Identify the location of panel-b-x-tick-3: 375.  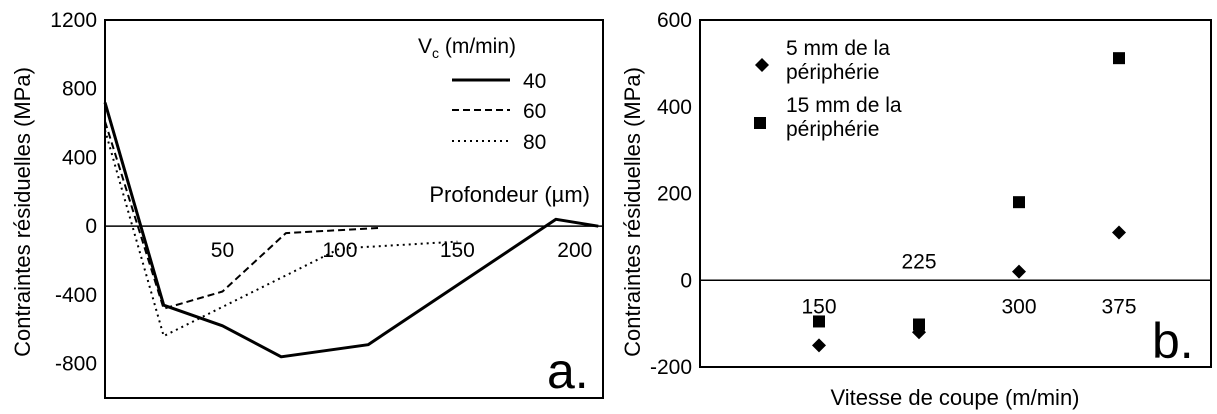
(1118, 306).